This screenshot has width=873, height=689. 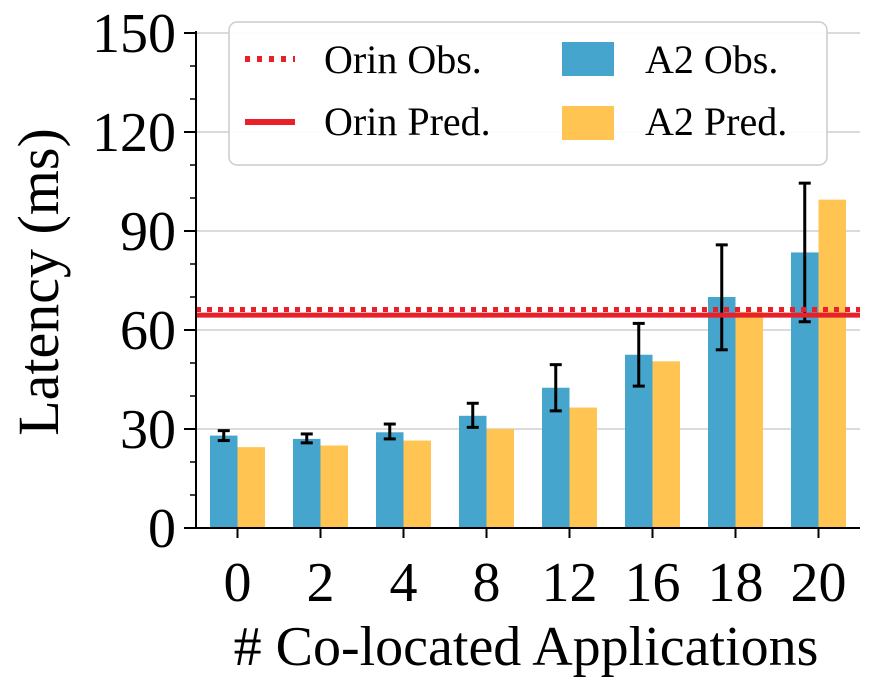 What do you see at coordinates (535, 571) in the screenshot?
I see `x-ticks: 0 2 4 8 12 16 18 20` at bounding box center [535, 571].